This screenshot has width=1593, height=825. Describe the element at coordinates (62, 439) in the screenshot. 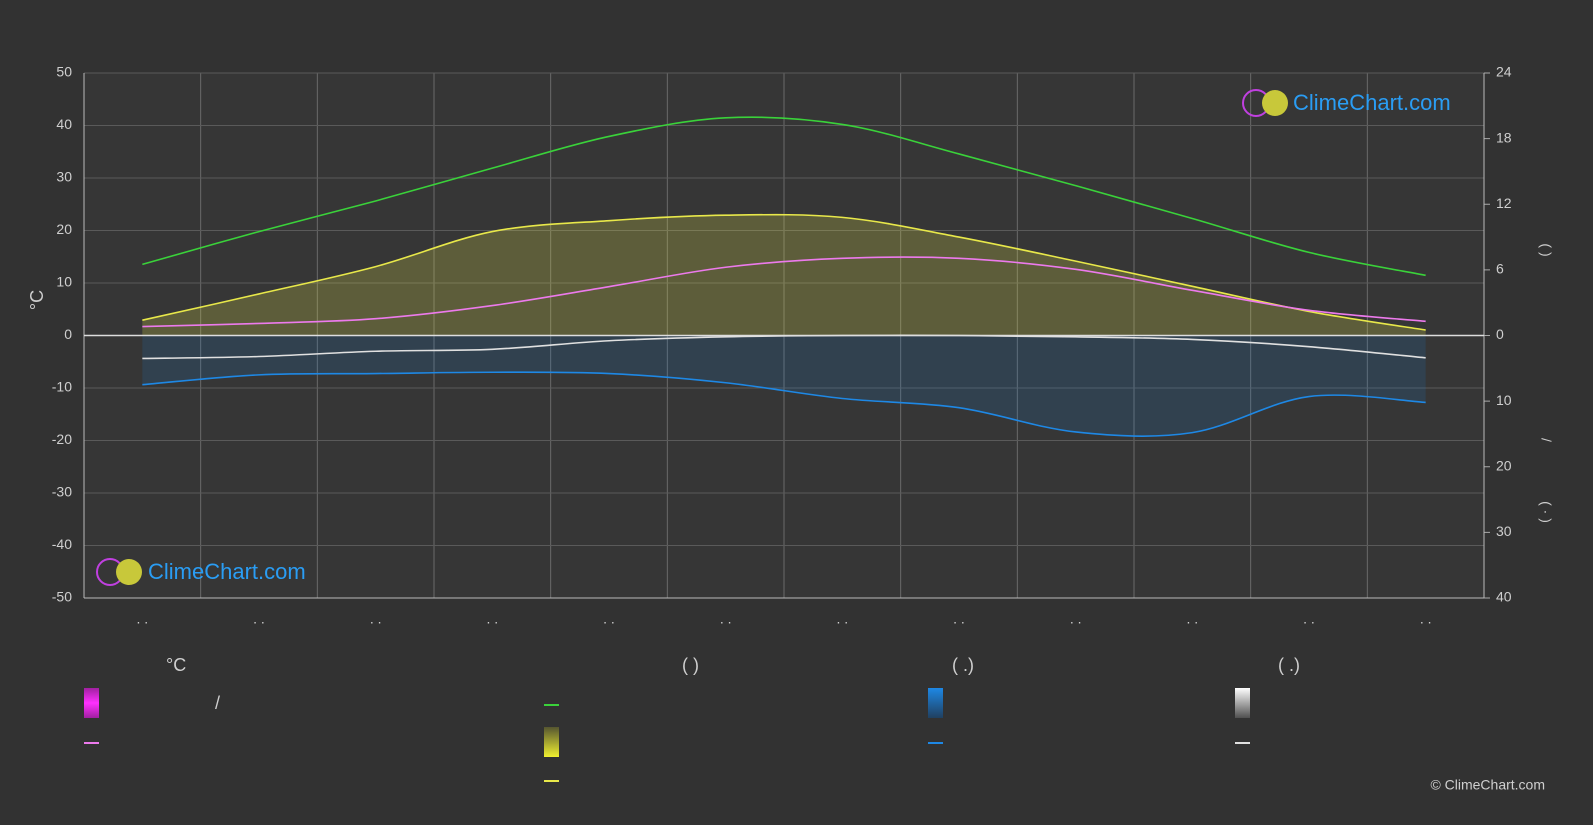

I see `y-tick-label: -20` at that location.